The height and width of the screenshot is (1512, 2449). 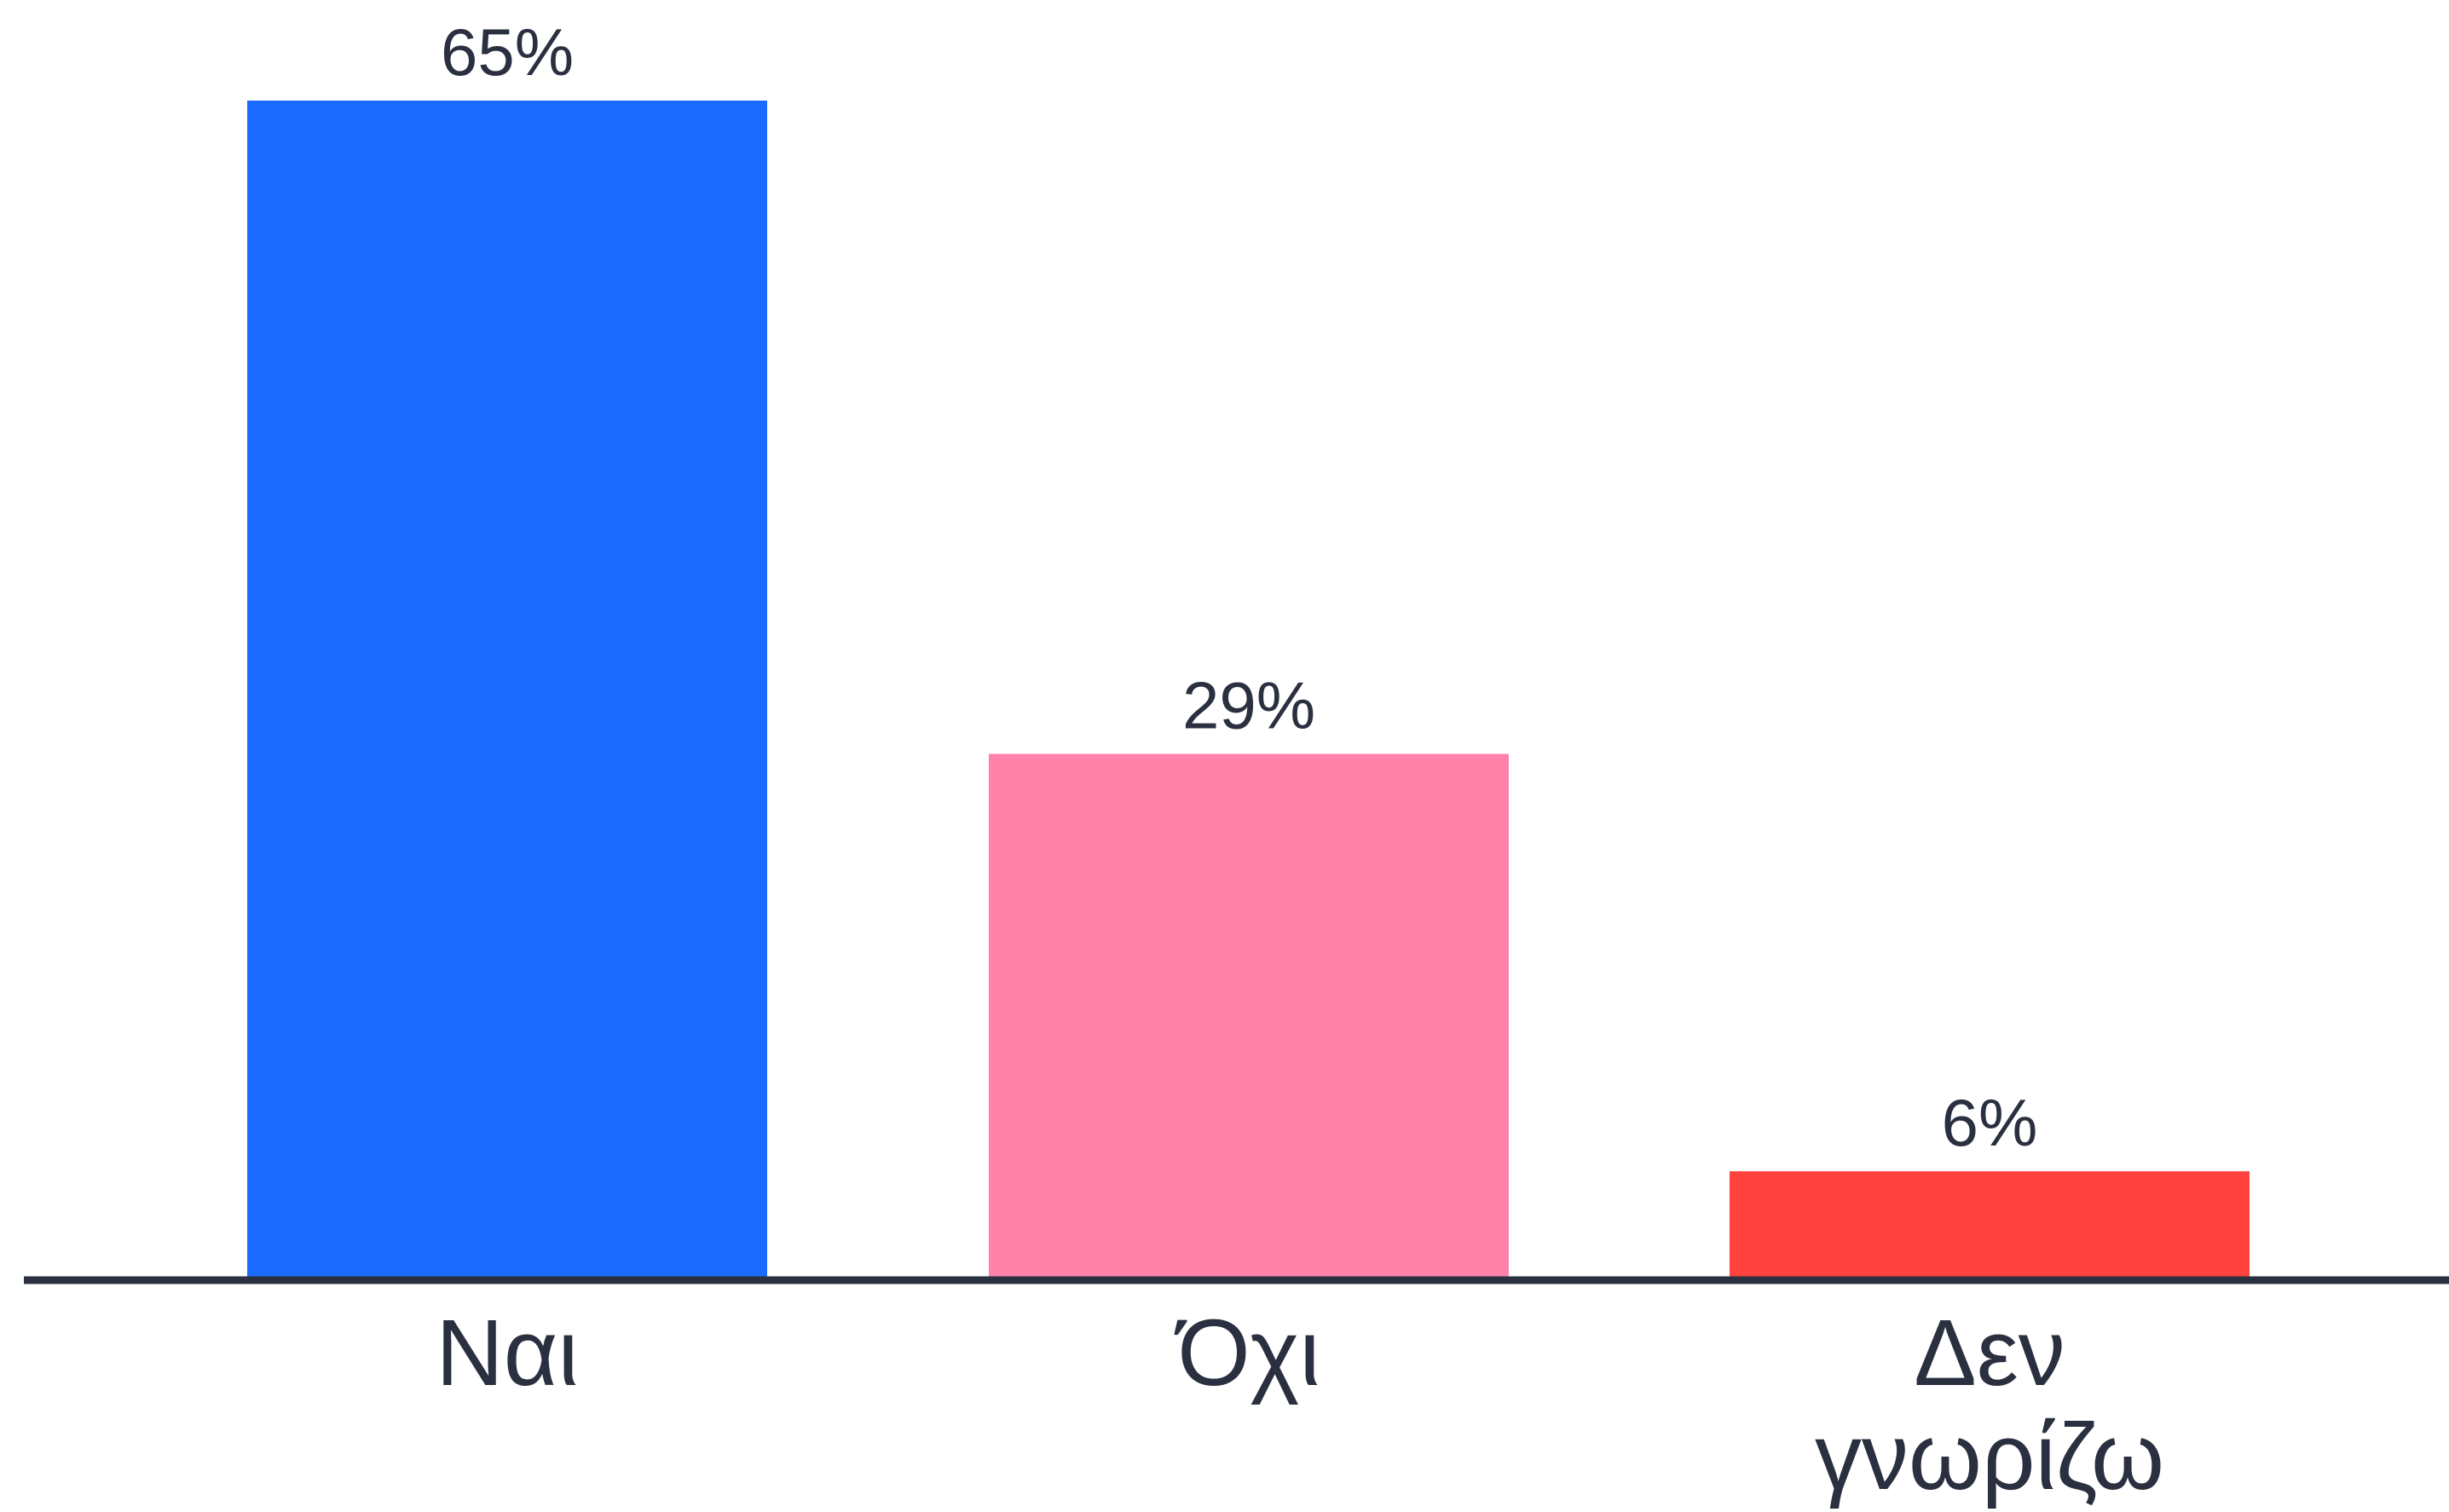 What do you see at coordinates (1248, 705) in the screenshot?
I see `value-label-2: 29%` at bounding box center [1248, 705].